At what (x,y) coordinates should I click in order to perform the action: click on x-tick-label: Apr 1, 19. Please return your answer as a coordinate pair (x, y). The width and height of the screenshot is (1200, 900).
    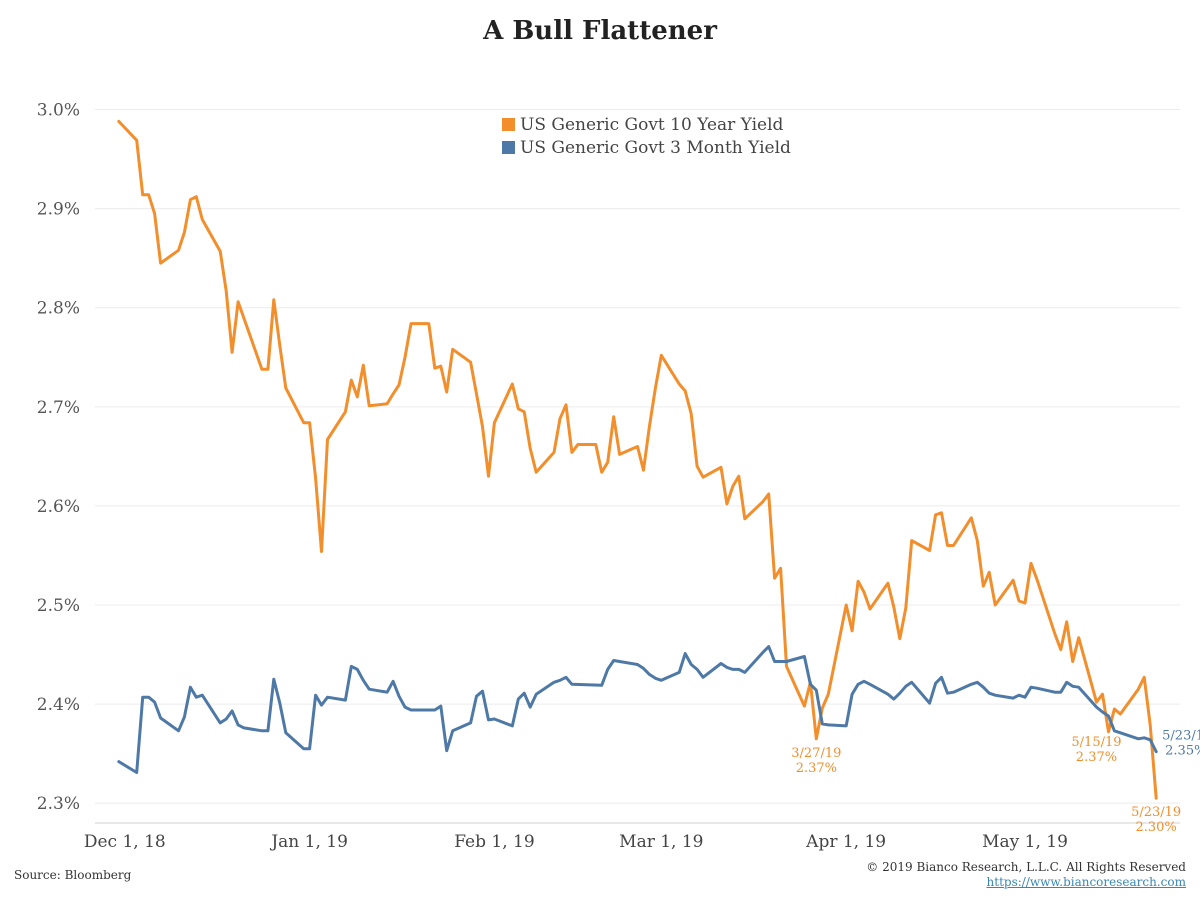
    Looking at the image, I should click on (845, 842).